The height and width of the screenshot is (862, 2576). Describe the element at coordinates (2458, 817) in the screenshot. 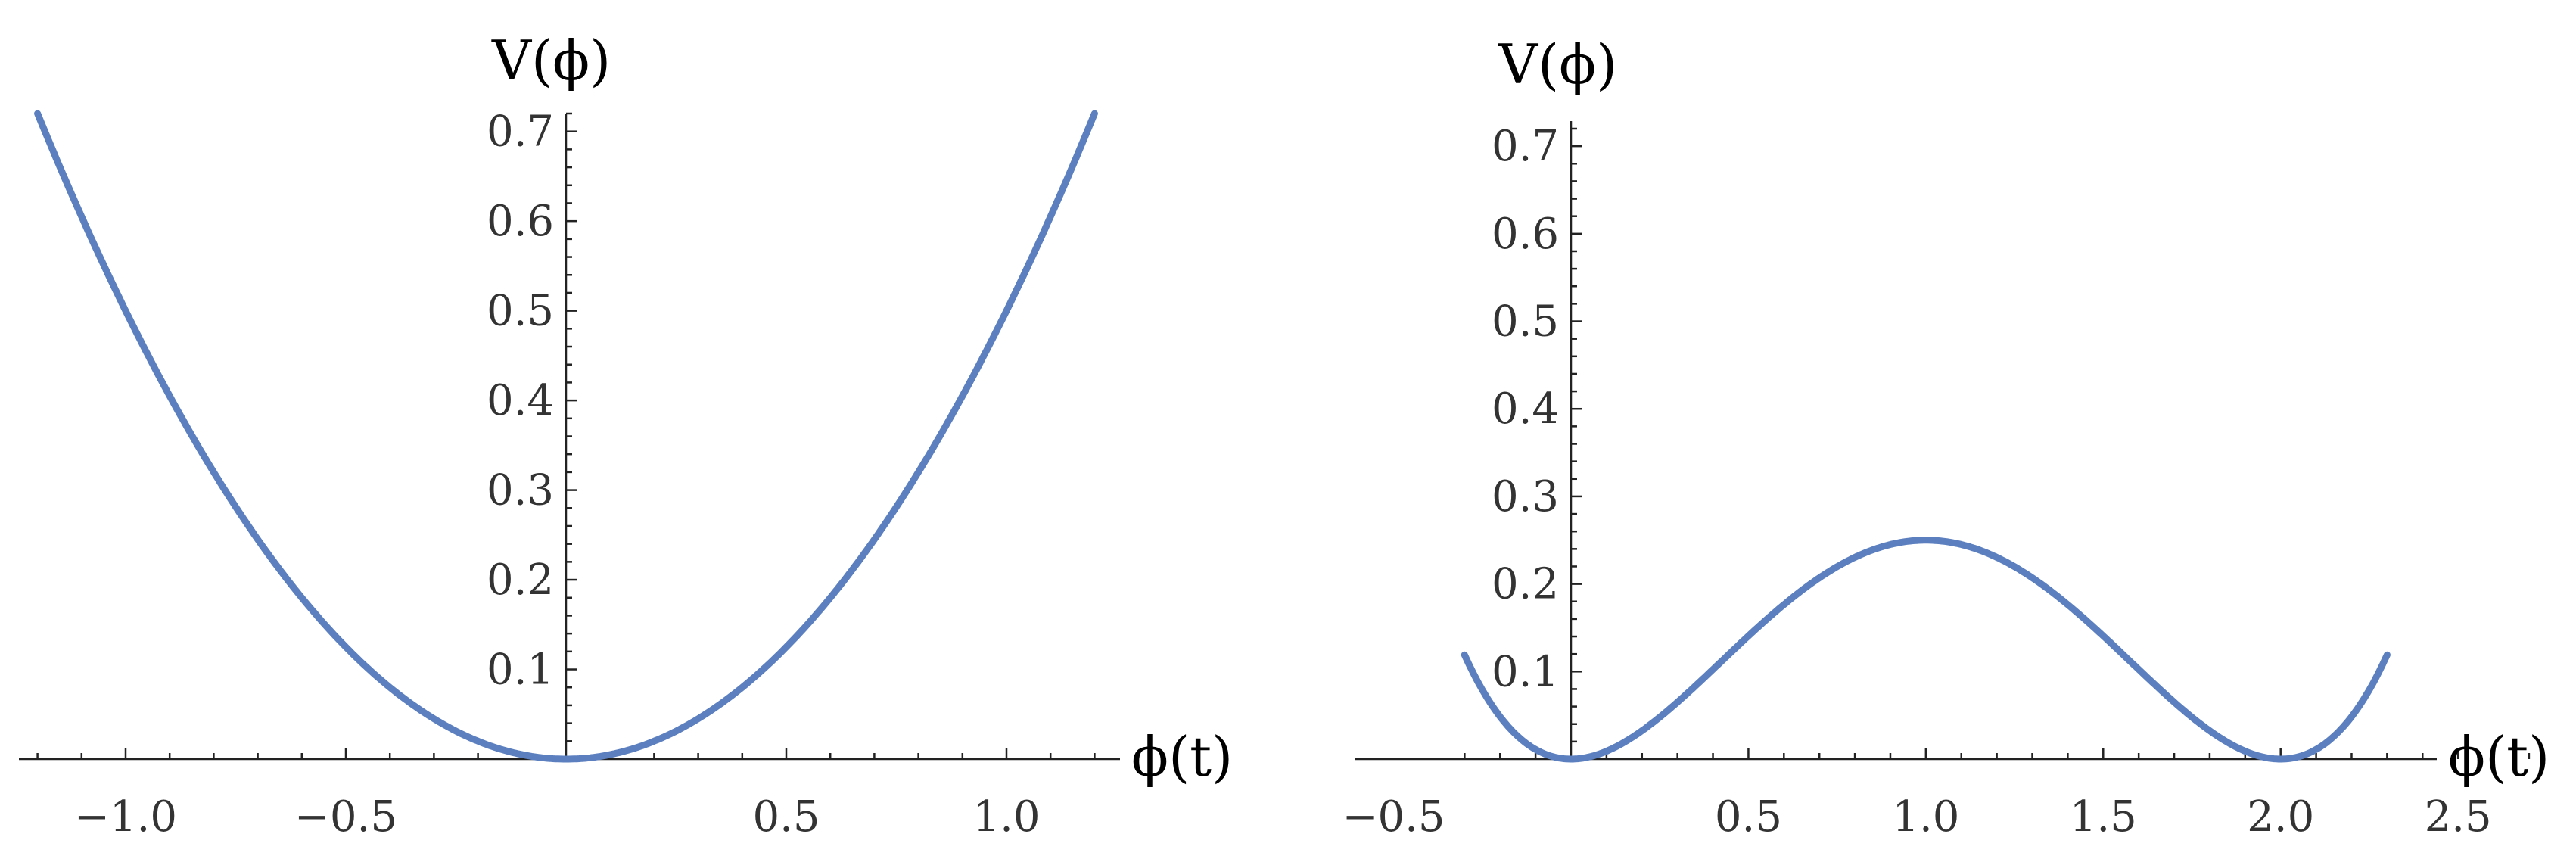

I see `x-tick-label: 2.5` at that location.